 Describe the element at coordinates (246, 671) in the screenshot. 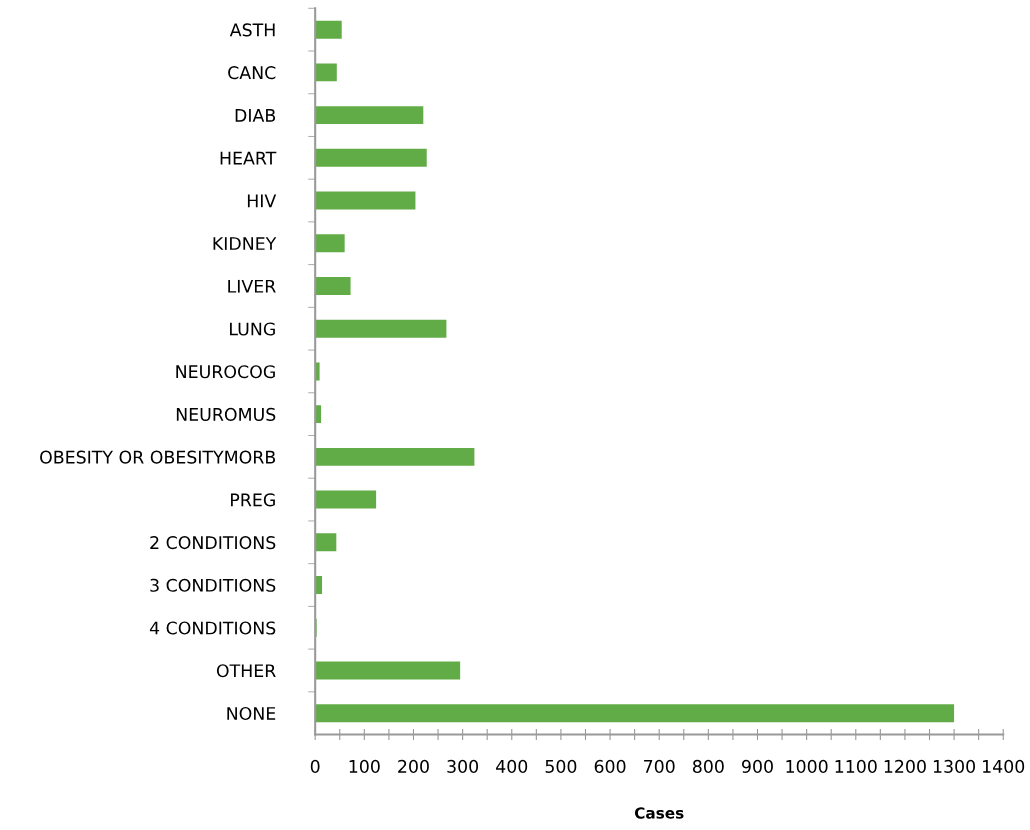

I see `y-tick-label: OTHER` at that location.